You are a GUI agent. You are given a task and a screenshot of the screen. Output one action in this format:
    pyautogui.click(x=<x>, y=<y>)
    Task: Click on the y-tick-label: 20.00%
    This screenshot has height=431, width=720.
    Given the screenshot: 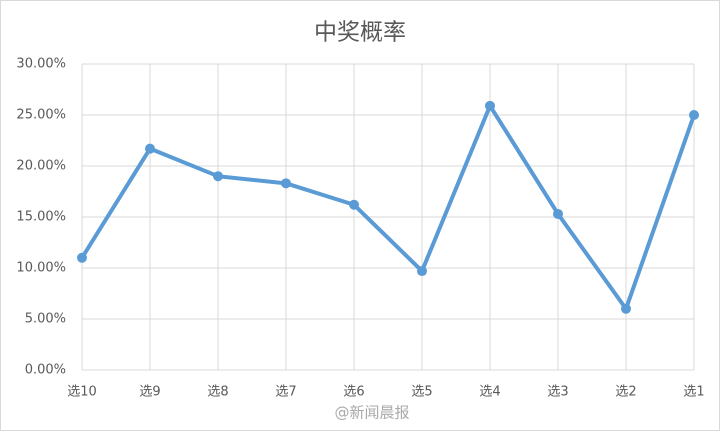 What is the action you would take?
    pyautogui.click(x=41, y=166)
    